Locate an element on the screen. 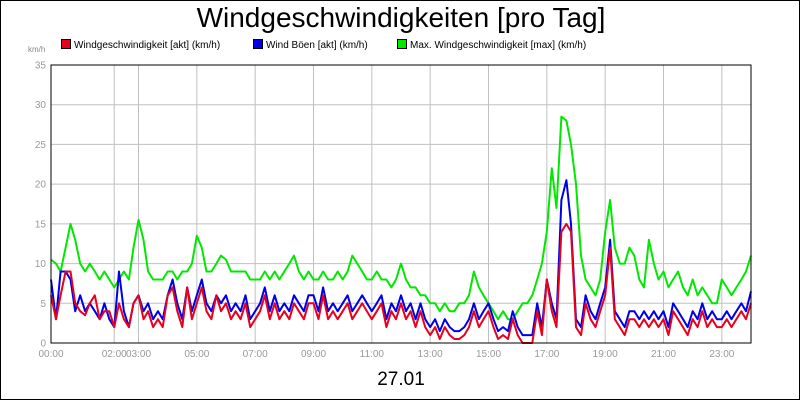 The height and width of the screenshot is (400, 800). date-label: 27.01 is located at coordinates (401, 379).